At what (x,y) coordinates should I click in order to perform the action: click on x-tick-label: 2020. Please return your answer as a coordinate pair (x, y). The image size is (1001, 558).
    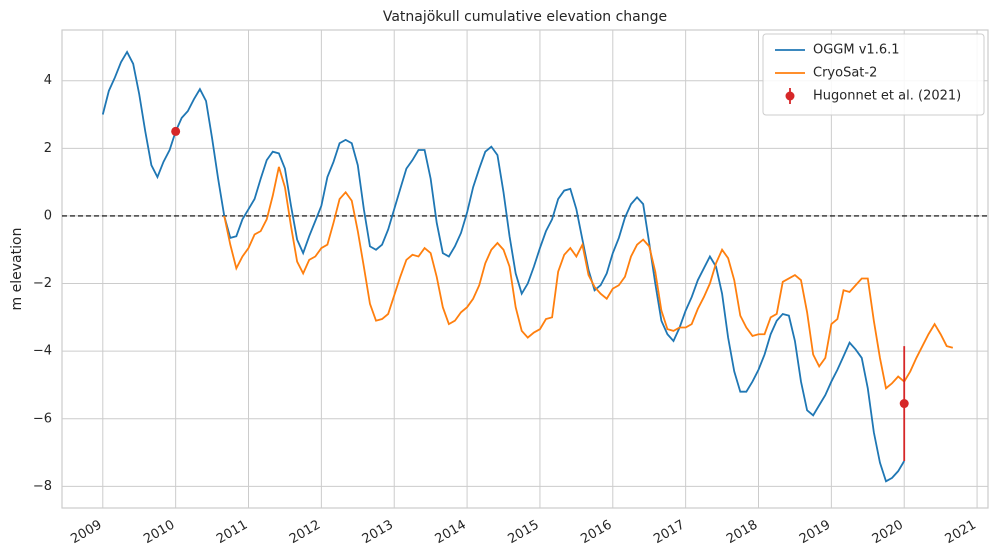
    Looking at the image, I should click on (888, 533).